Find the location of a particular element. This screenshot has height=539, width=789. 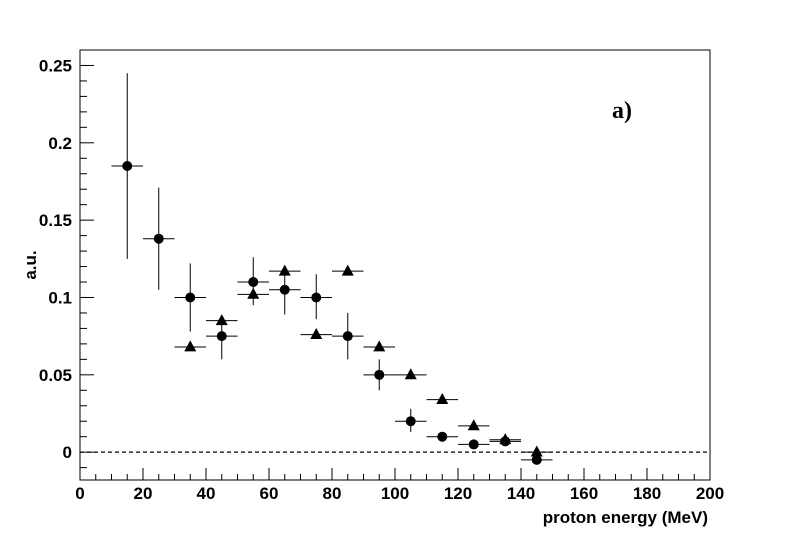

x-tick-label: 0 is located at coordinates (79, 493).